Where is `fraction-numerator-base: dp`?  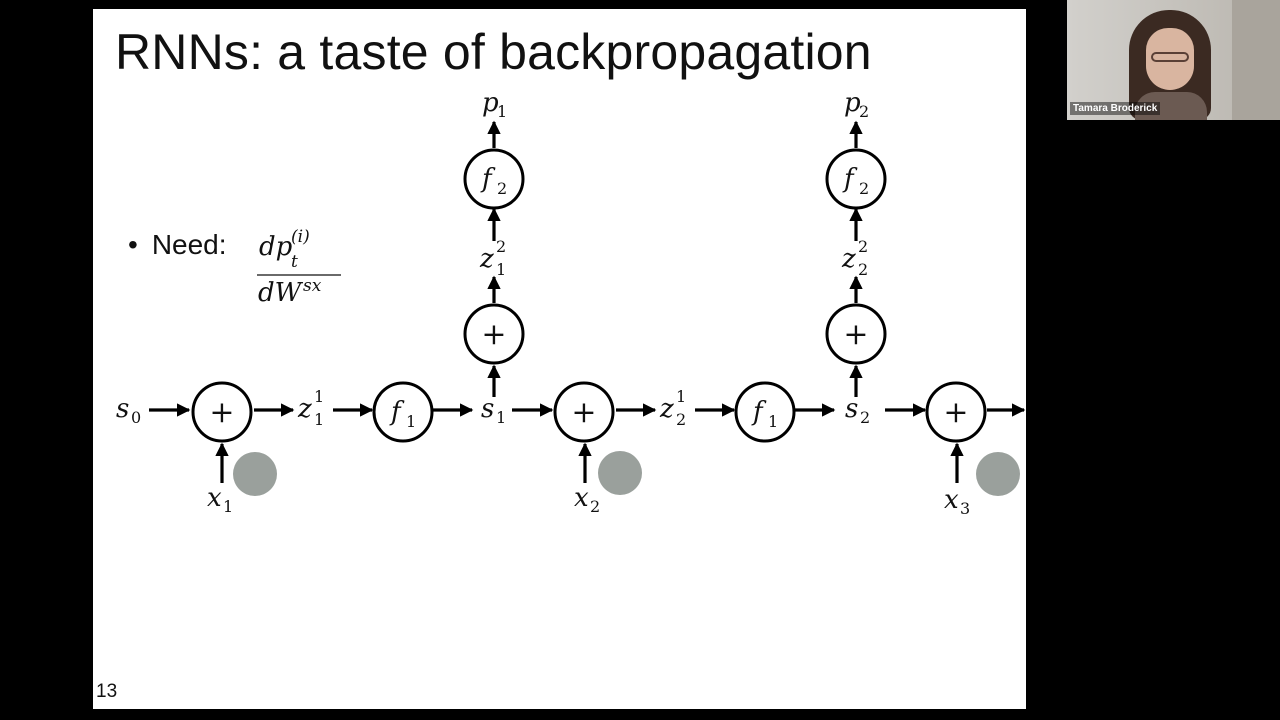 fraction-numerator-base: dp is located at coordinates (276, 247).